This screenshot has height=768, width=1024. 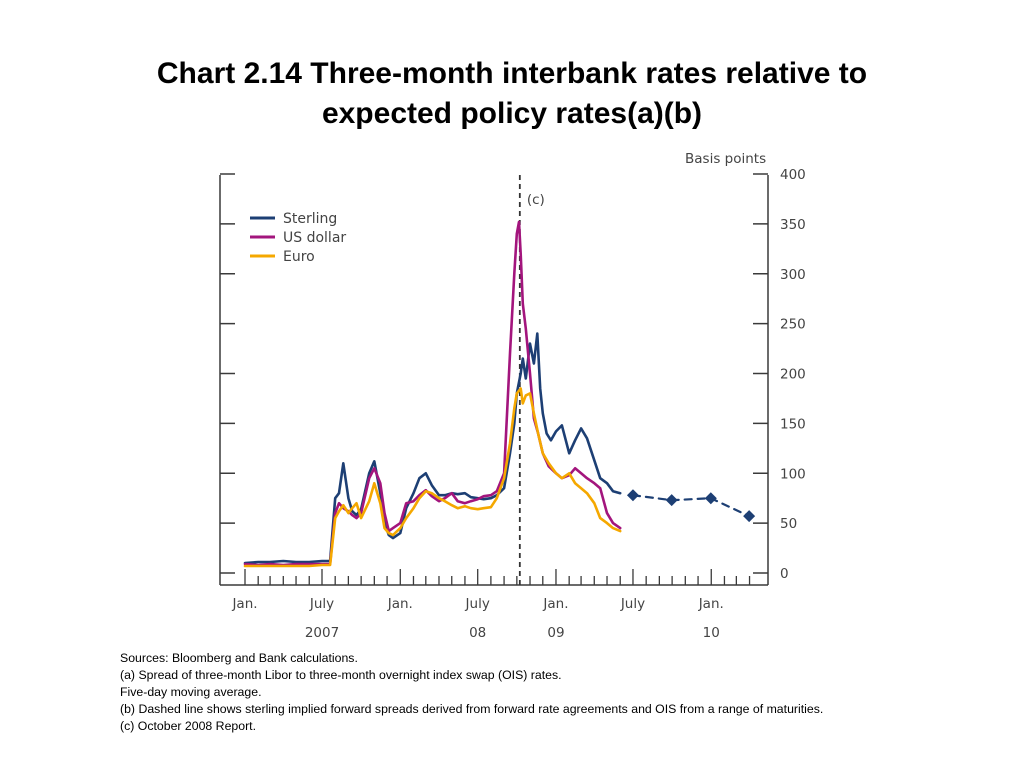 I want to click on x-tick-label-6: Jan., so click(x=711, y=604).